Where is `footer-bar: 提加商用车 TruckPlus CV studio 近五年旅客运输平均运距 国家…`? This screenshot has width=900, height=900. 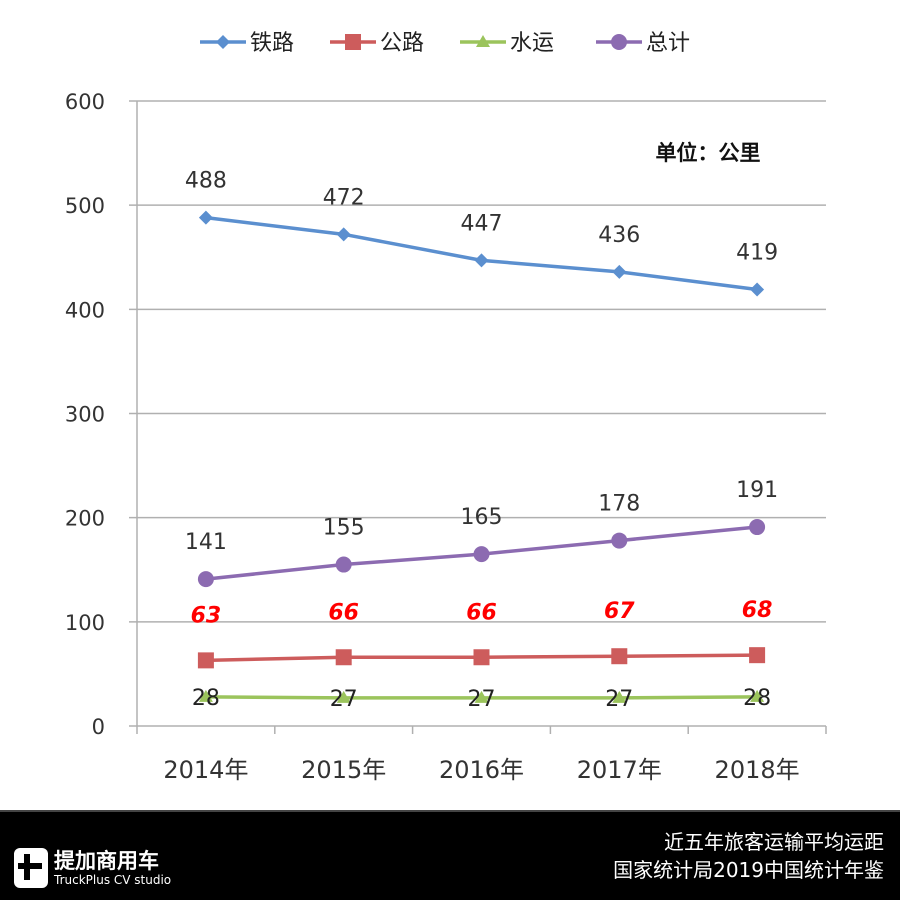
footer-bar: 提加商用车 TruckPlus CV studio 近五年旅客运输平均运距 国家… is located at coordinates (450, 855).